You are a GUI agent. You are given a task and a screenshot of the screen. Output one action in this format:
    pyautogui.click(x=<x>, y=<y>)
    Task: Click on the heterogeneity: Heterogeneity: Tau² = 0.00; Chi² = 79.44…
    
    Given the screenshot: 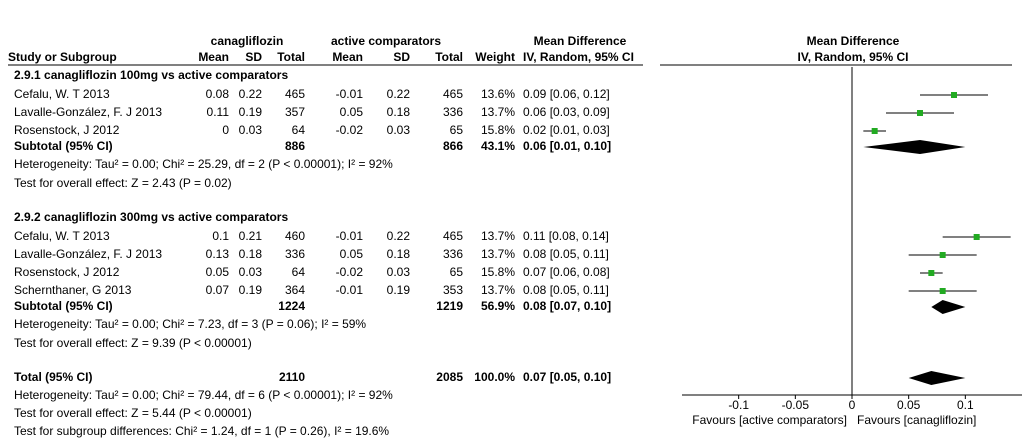 What is the action you would take?
    pyautogui.click(x=203, y=395)
    